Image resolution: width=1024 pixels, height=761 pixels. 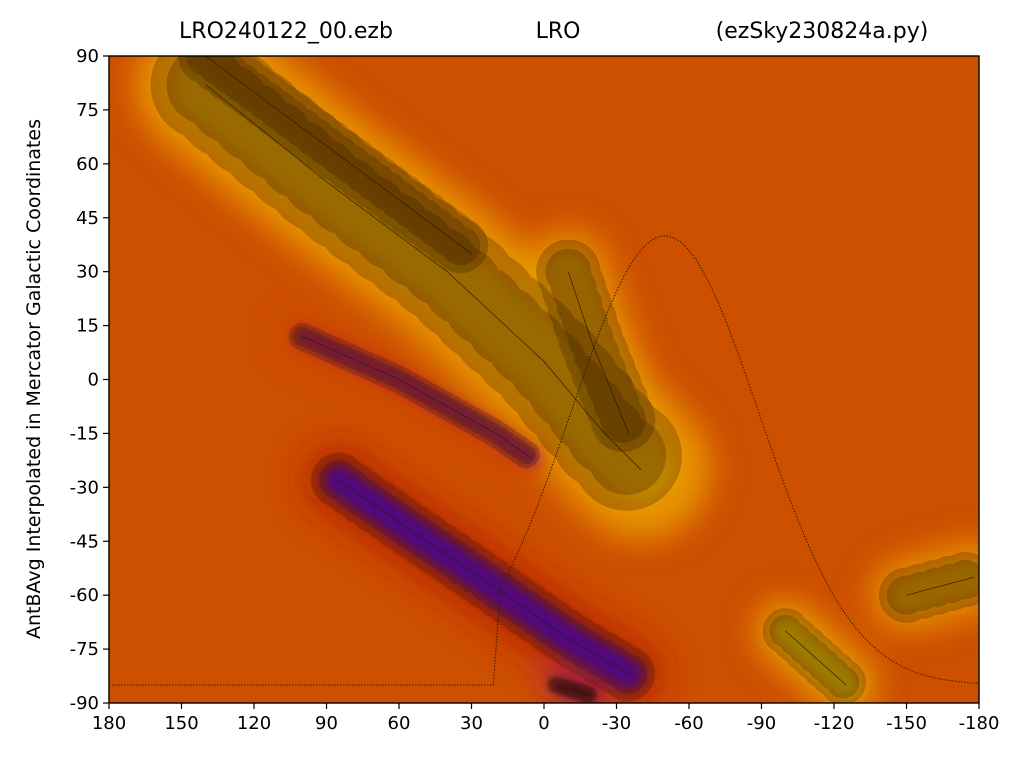 I want to click on x-tick-label: -150, so click(x=906, y=723).